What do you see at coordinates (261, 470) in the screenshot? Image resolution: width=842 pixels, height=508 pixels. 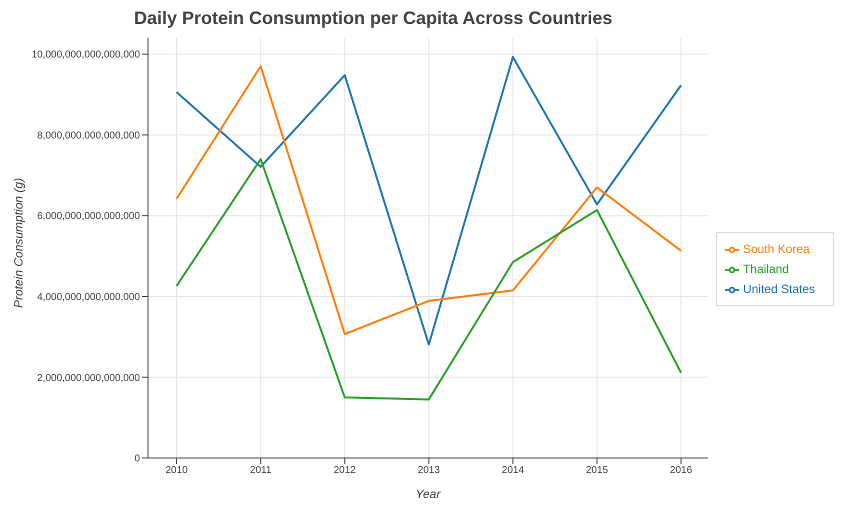 I see `x-tick-label: 2011` at bounding box center [261, 470].